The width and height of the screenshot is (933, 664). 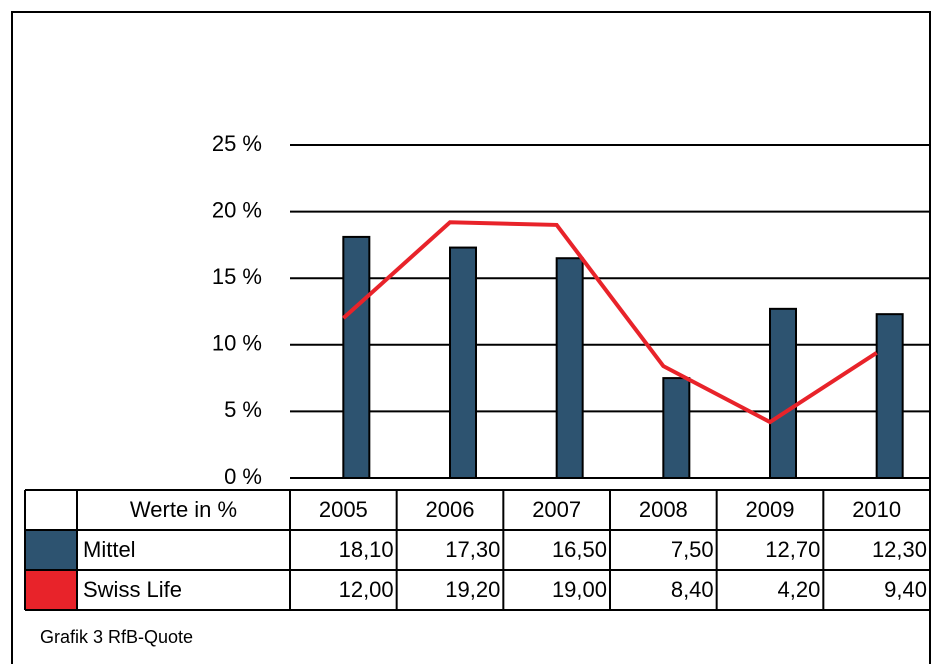 I want to click on value-label: 19,20, so click(x=472, y=589).